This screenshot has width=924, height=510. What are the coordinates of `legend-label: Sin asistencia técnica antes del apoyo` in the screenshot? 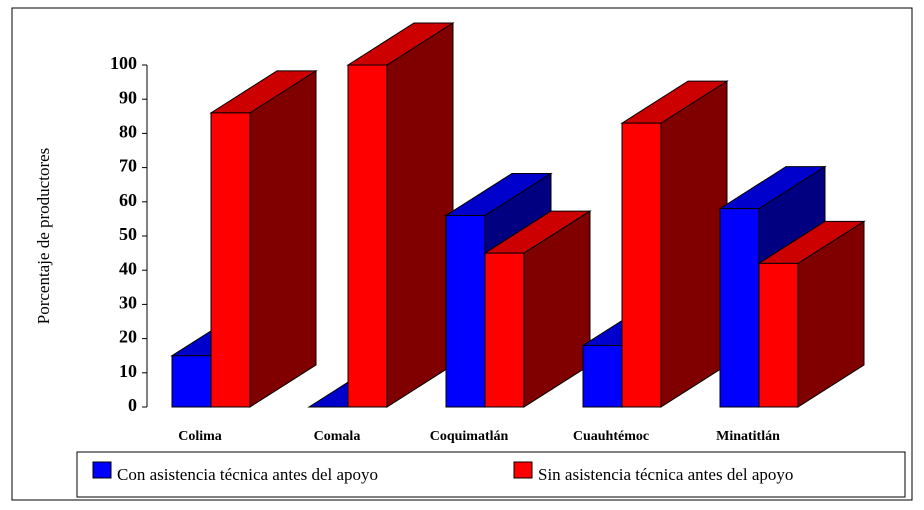 It's located at (665, 474).